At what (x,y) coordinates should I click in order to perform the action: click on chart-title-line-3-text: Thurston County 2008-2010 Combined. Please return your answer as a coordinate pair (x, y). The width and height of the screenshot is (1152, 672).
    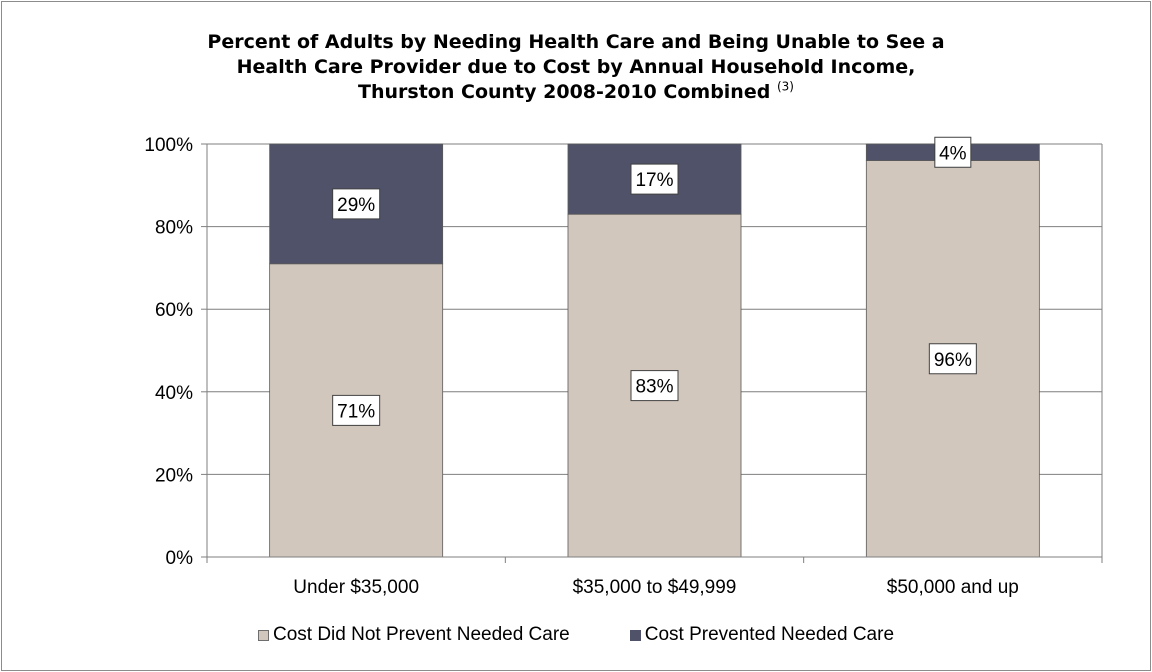
    Looking at the image, I should click on (564, 92).